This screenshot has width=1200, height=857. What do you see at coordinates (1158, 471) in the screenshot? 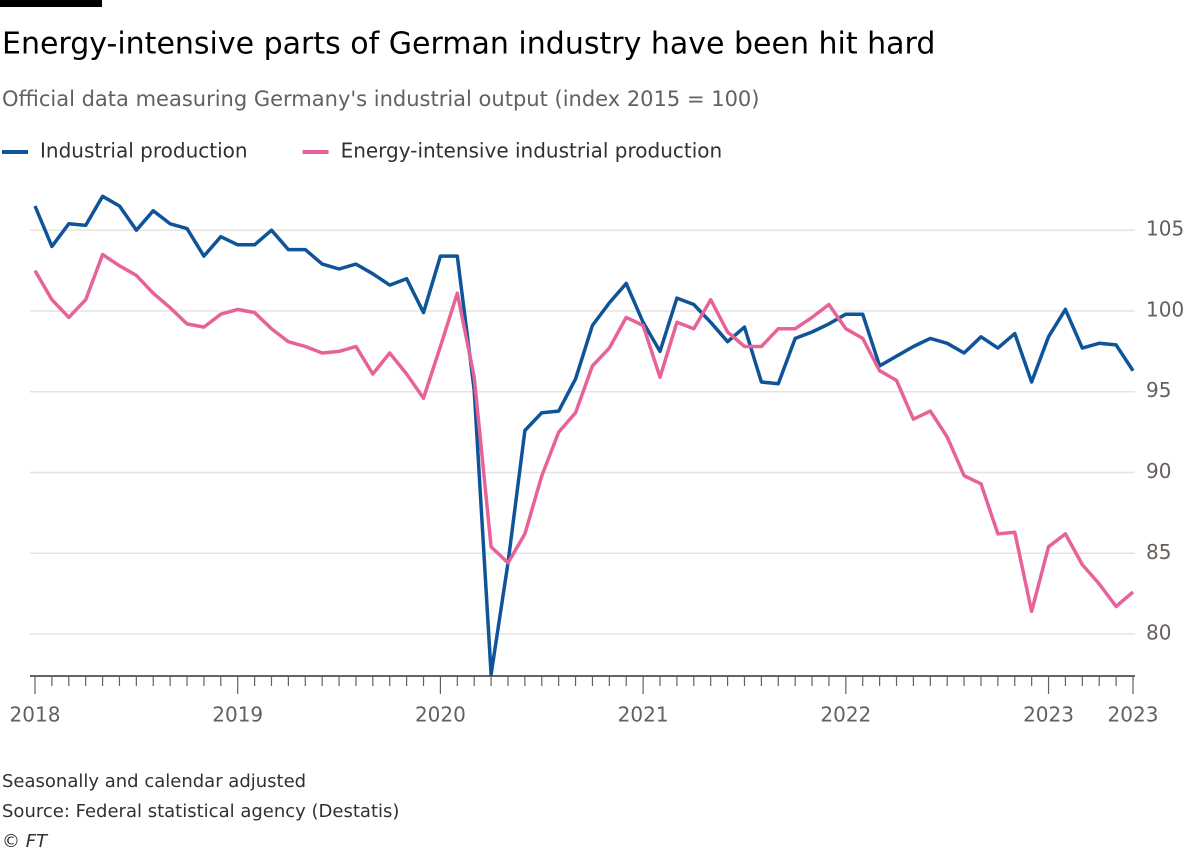
I see `y-tick-label: 90` at bounding box center [1158, 471].